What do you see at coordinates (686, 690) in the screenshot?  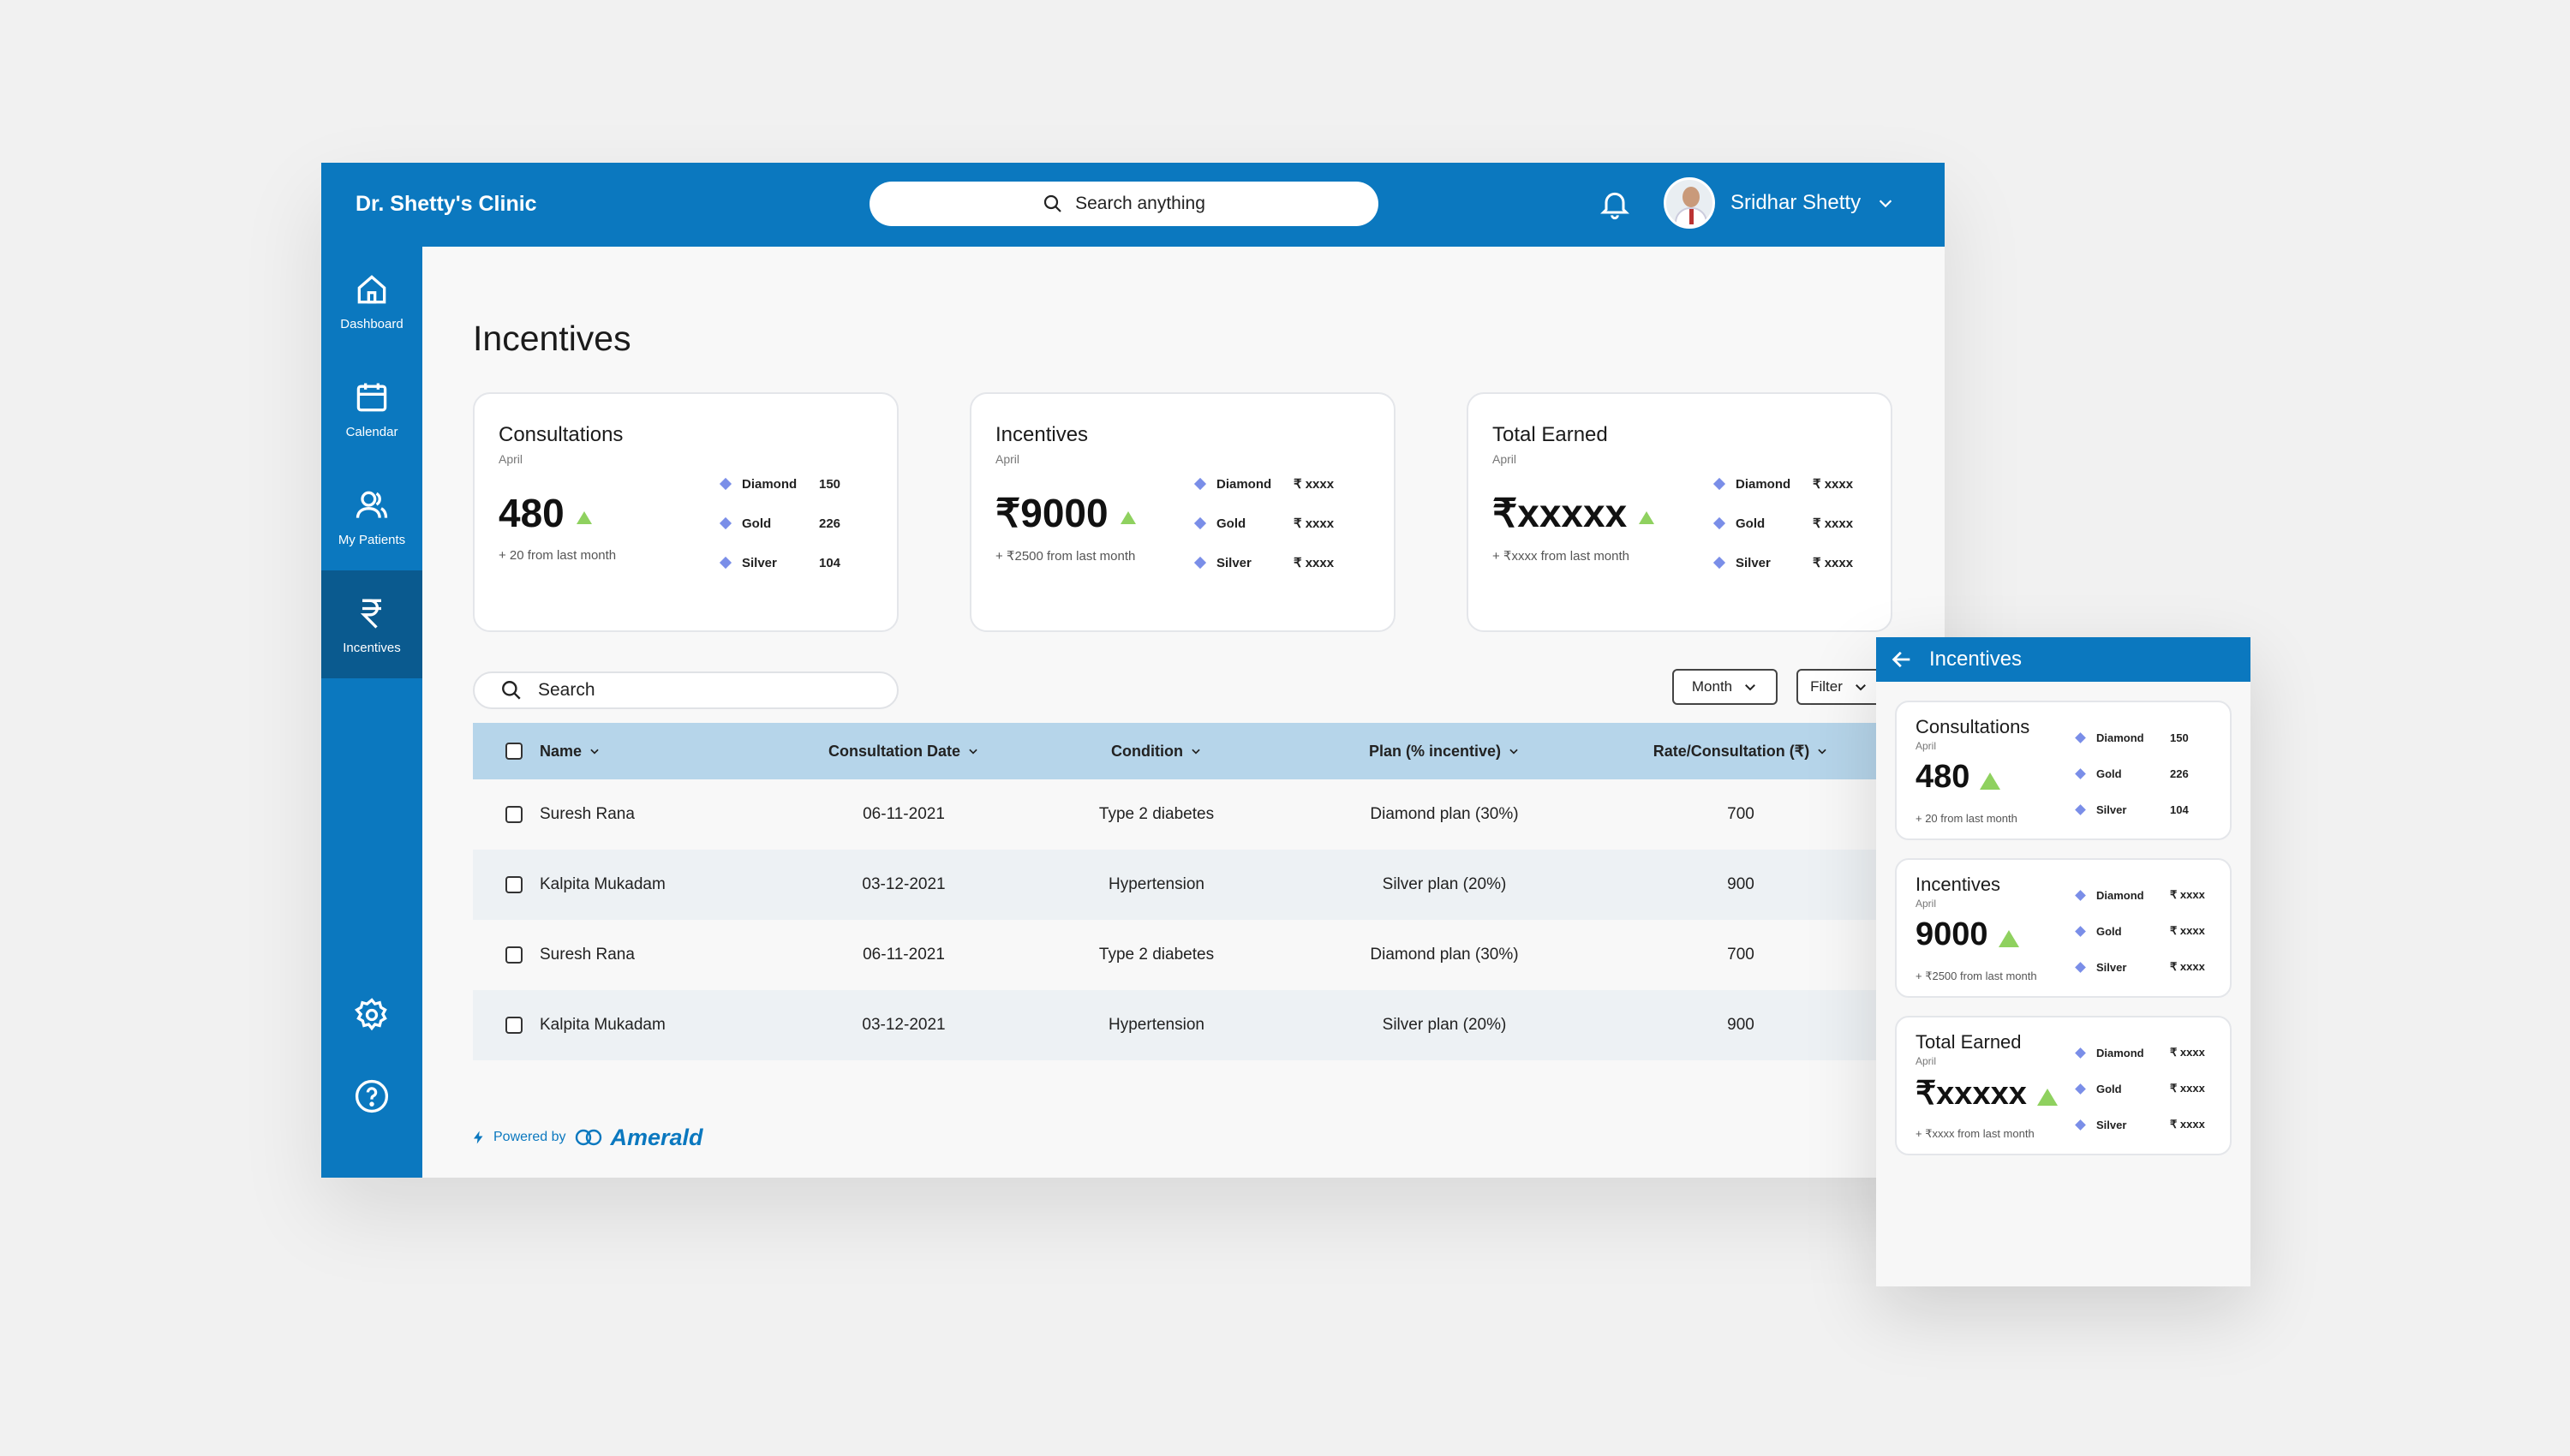 I see `table-search-input: Search` at bounding box center [686, 690].